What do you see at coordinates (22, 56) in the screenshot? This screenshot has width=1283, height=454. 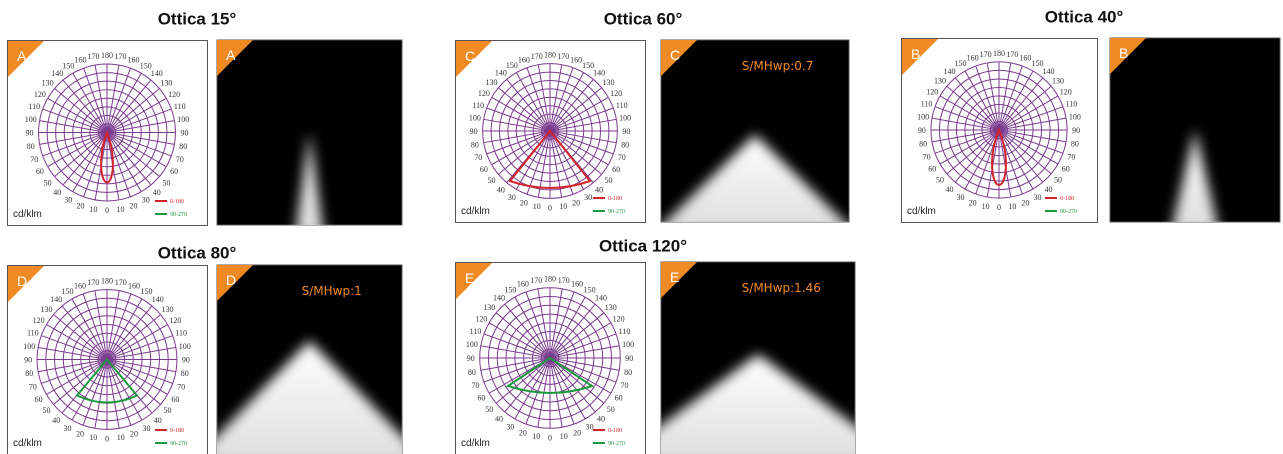 I see `corner-letter: A` at bounding box center [22, 56].